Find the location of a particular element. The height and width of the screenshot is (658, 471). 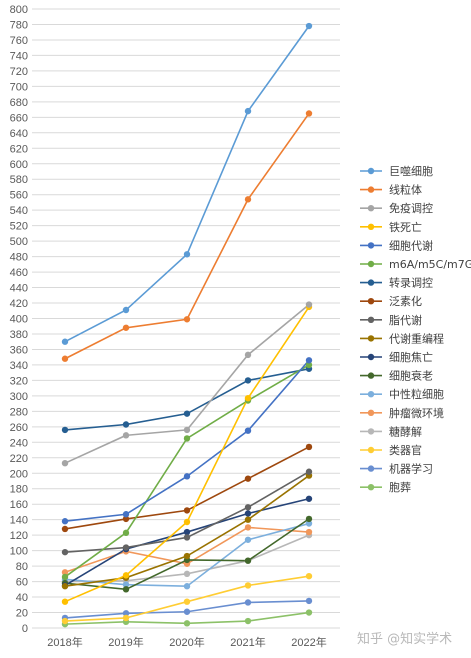

y-tick-label: 540 is located at coordinates (19, 211).